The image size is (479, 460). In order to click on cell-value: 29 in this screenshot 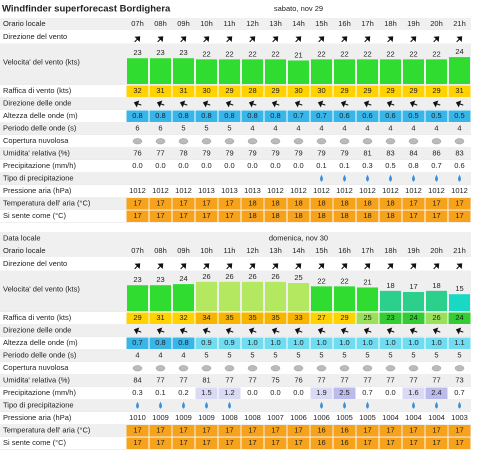, I will do `click(344, 317)`.